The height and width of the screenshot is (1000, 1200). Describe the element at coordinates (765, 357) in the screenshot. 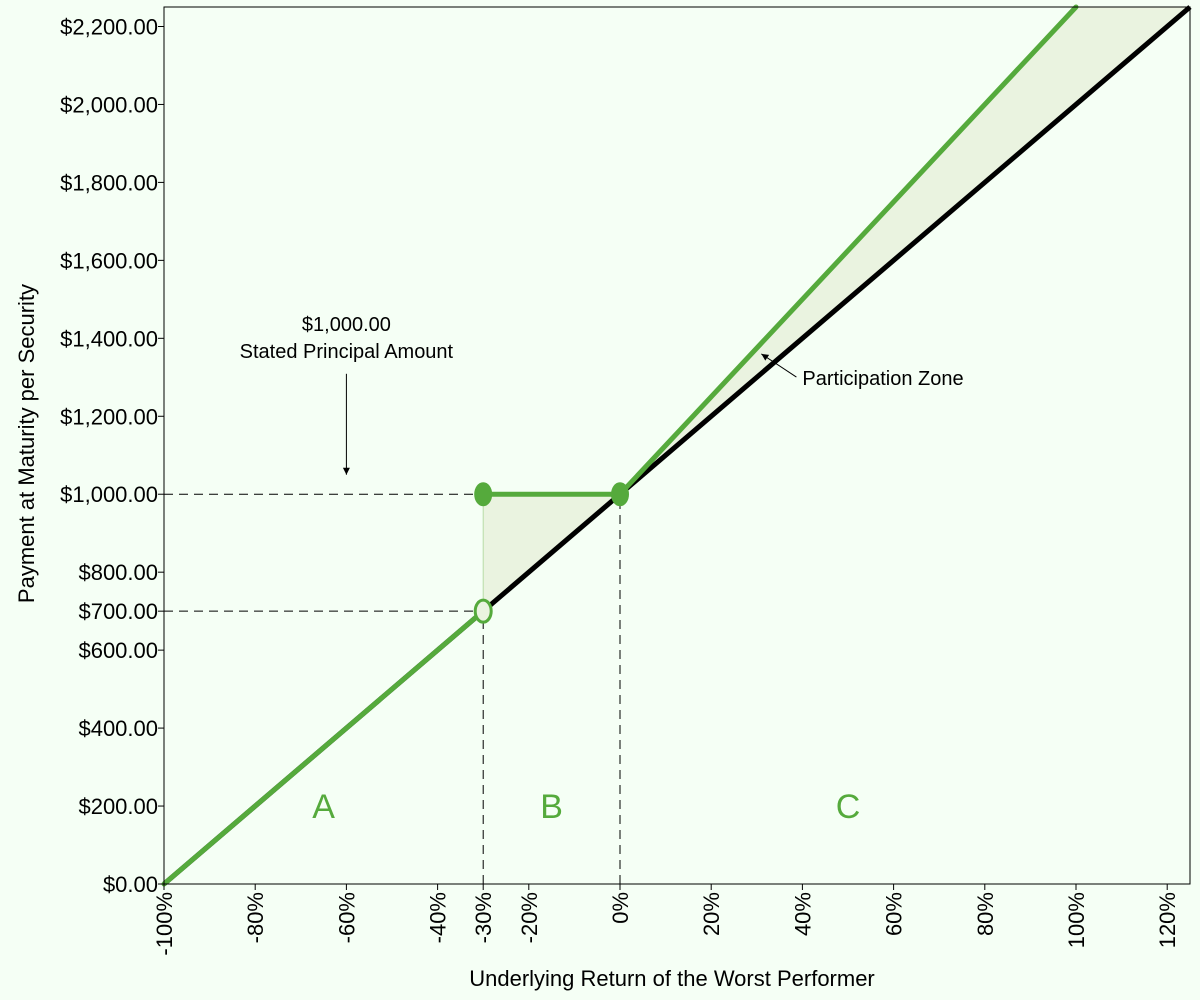

I see `annotation-1-arrow-head` at that location.